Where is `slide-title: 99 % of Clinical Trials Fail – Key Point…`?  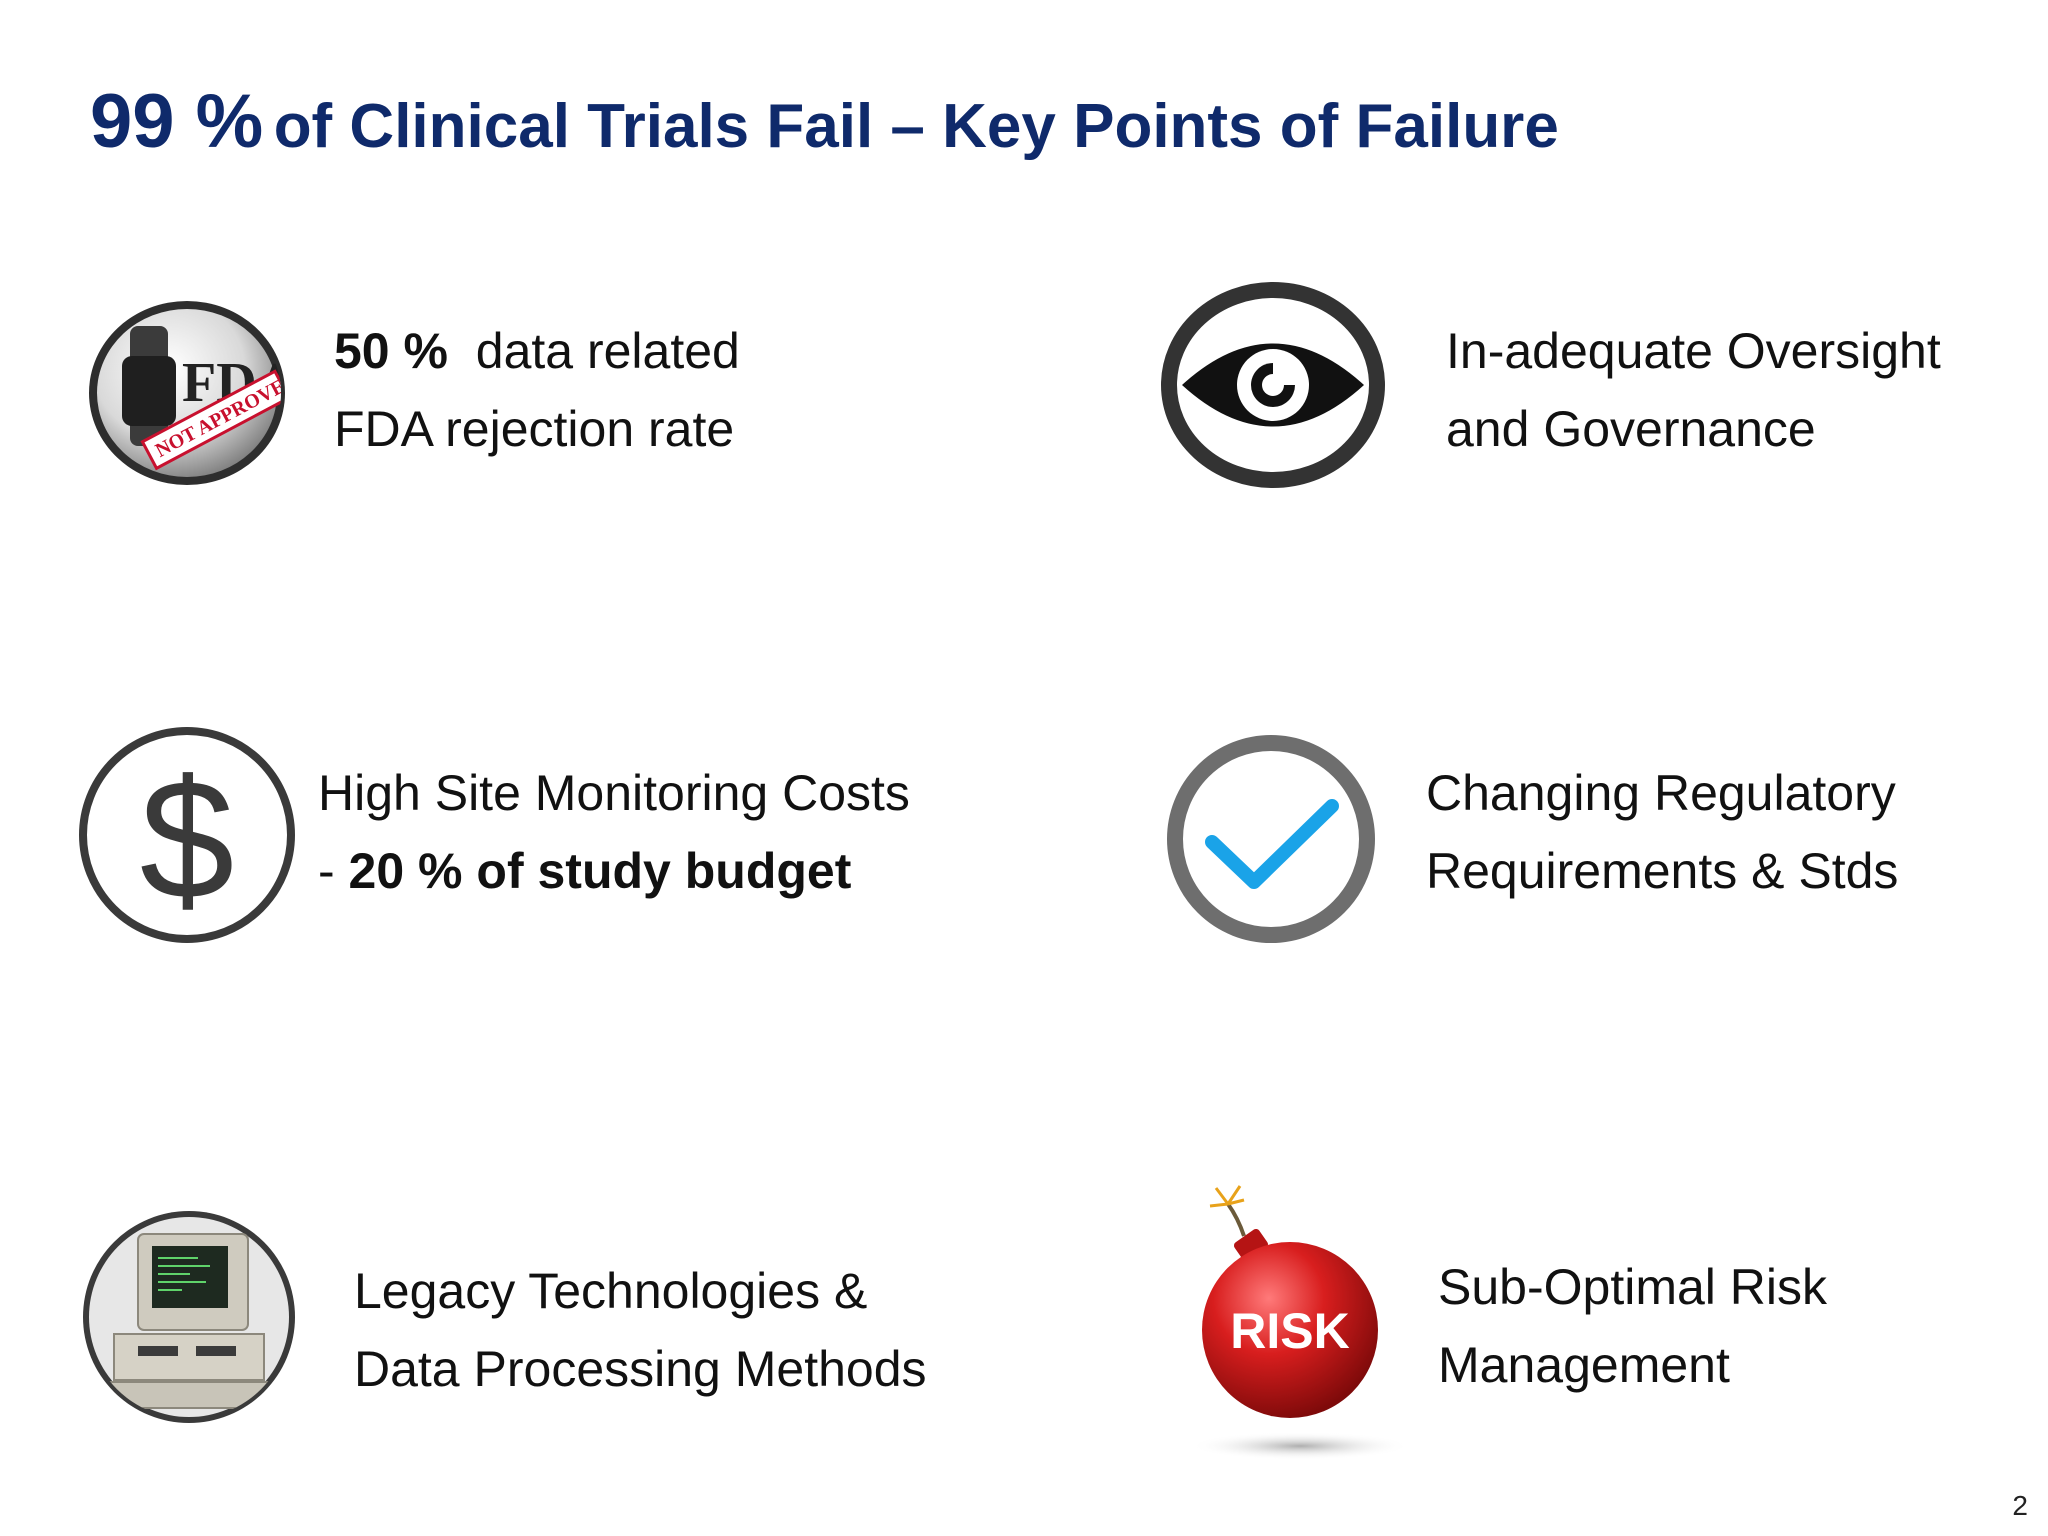 slide-title: 99 % of Clinical Trials Fail – Key Point… is located at coordinates (824, 122).